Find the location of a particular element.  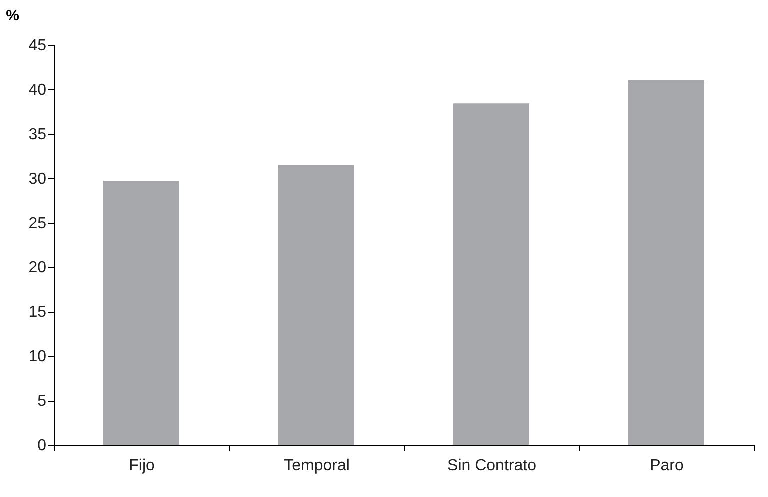

y-axis-title: % is located at coordinates (13, 16).